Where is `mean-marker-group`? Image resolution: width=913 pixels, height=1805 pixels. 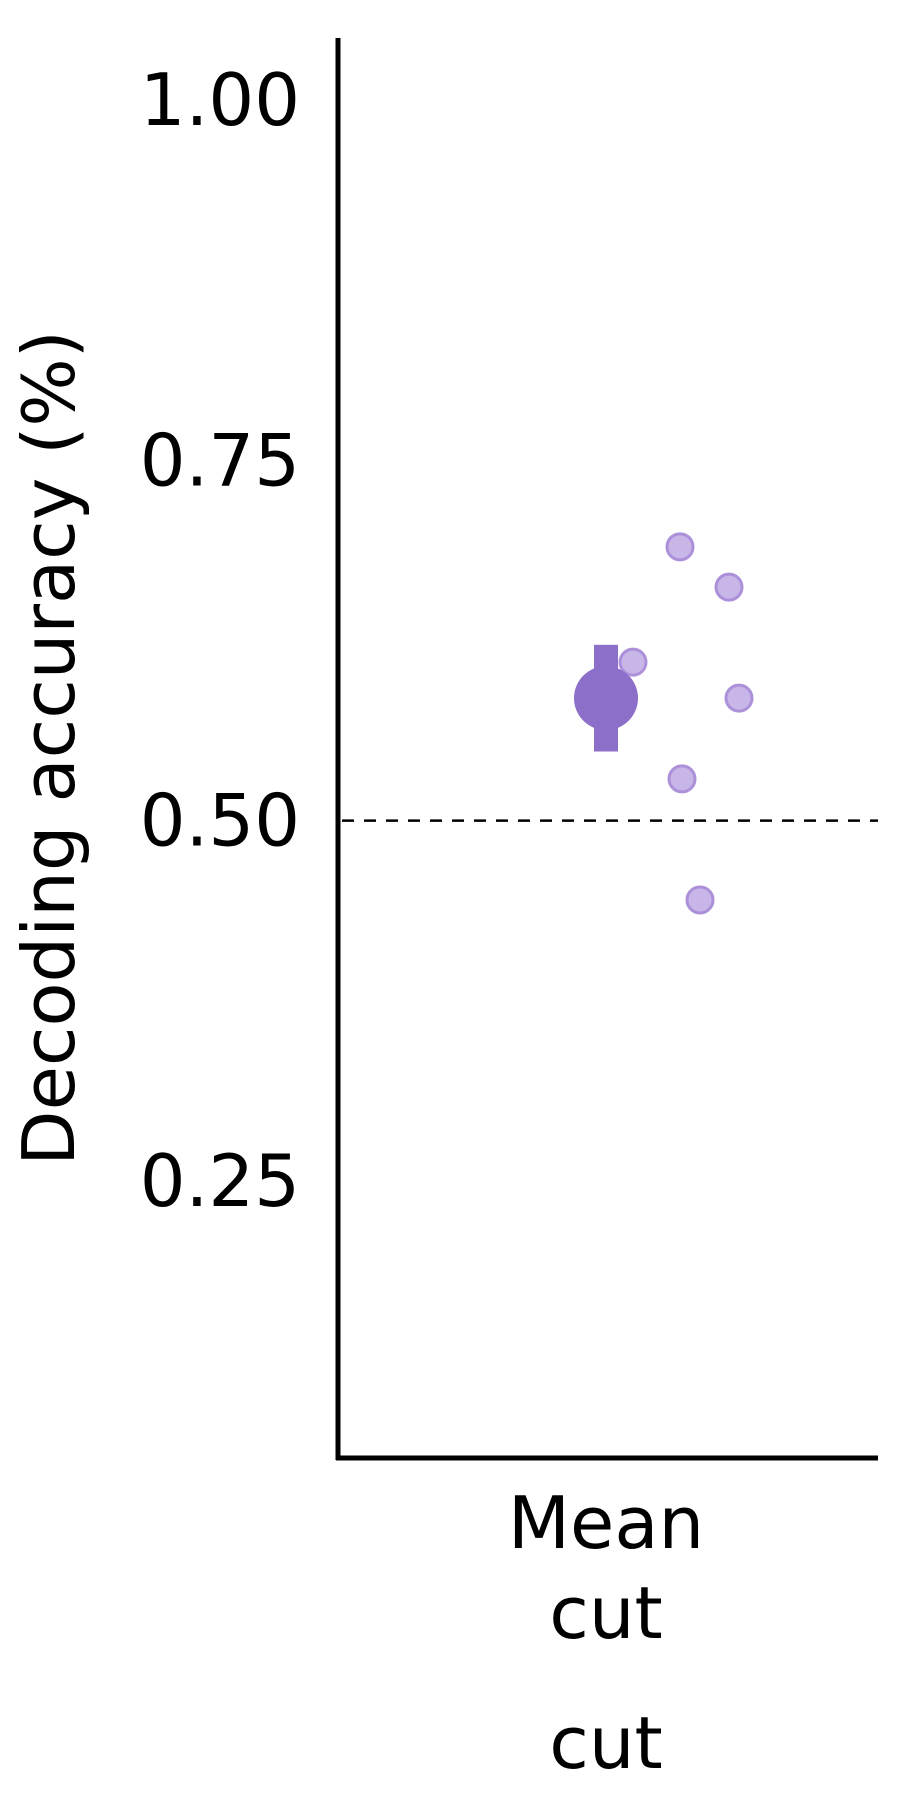
mean-marker-group is located at coordinates (606, 698).